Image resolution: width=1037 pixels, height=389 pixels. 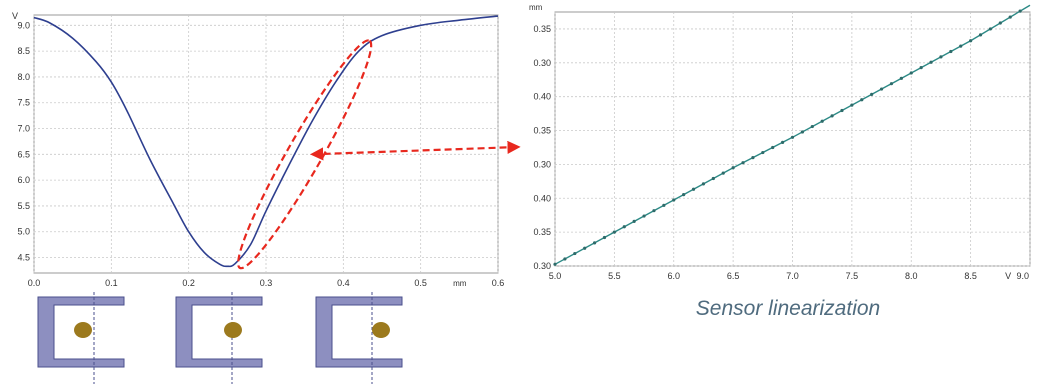 I want to click on mapping-arrow, so click(x=415, y=150).